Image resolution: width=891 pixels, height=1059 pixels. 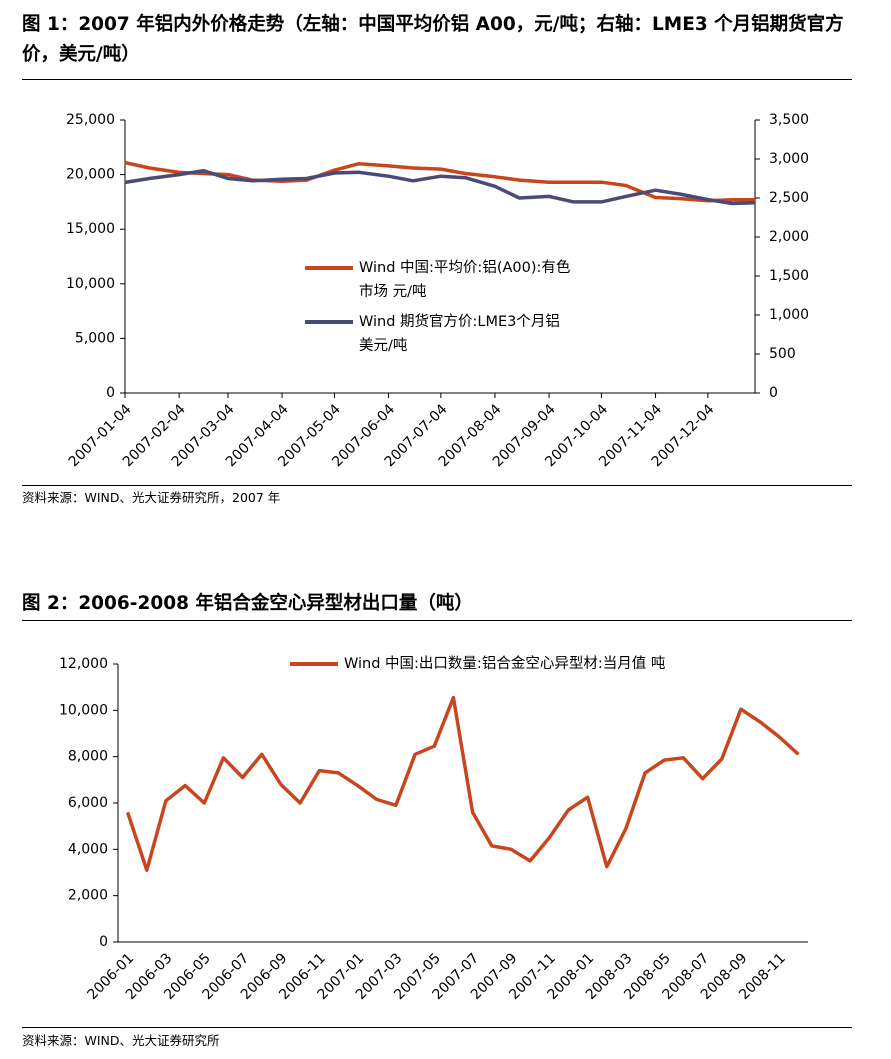 What do you see at coordinates (88, 757) in the screenshot?
I see `y-tick-label: 8,000` at bounding box center [88, 757].